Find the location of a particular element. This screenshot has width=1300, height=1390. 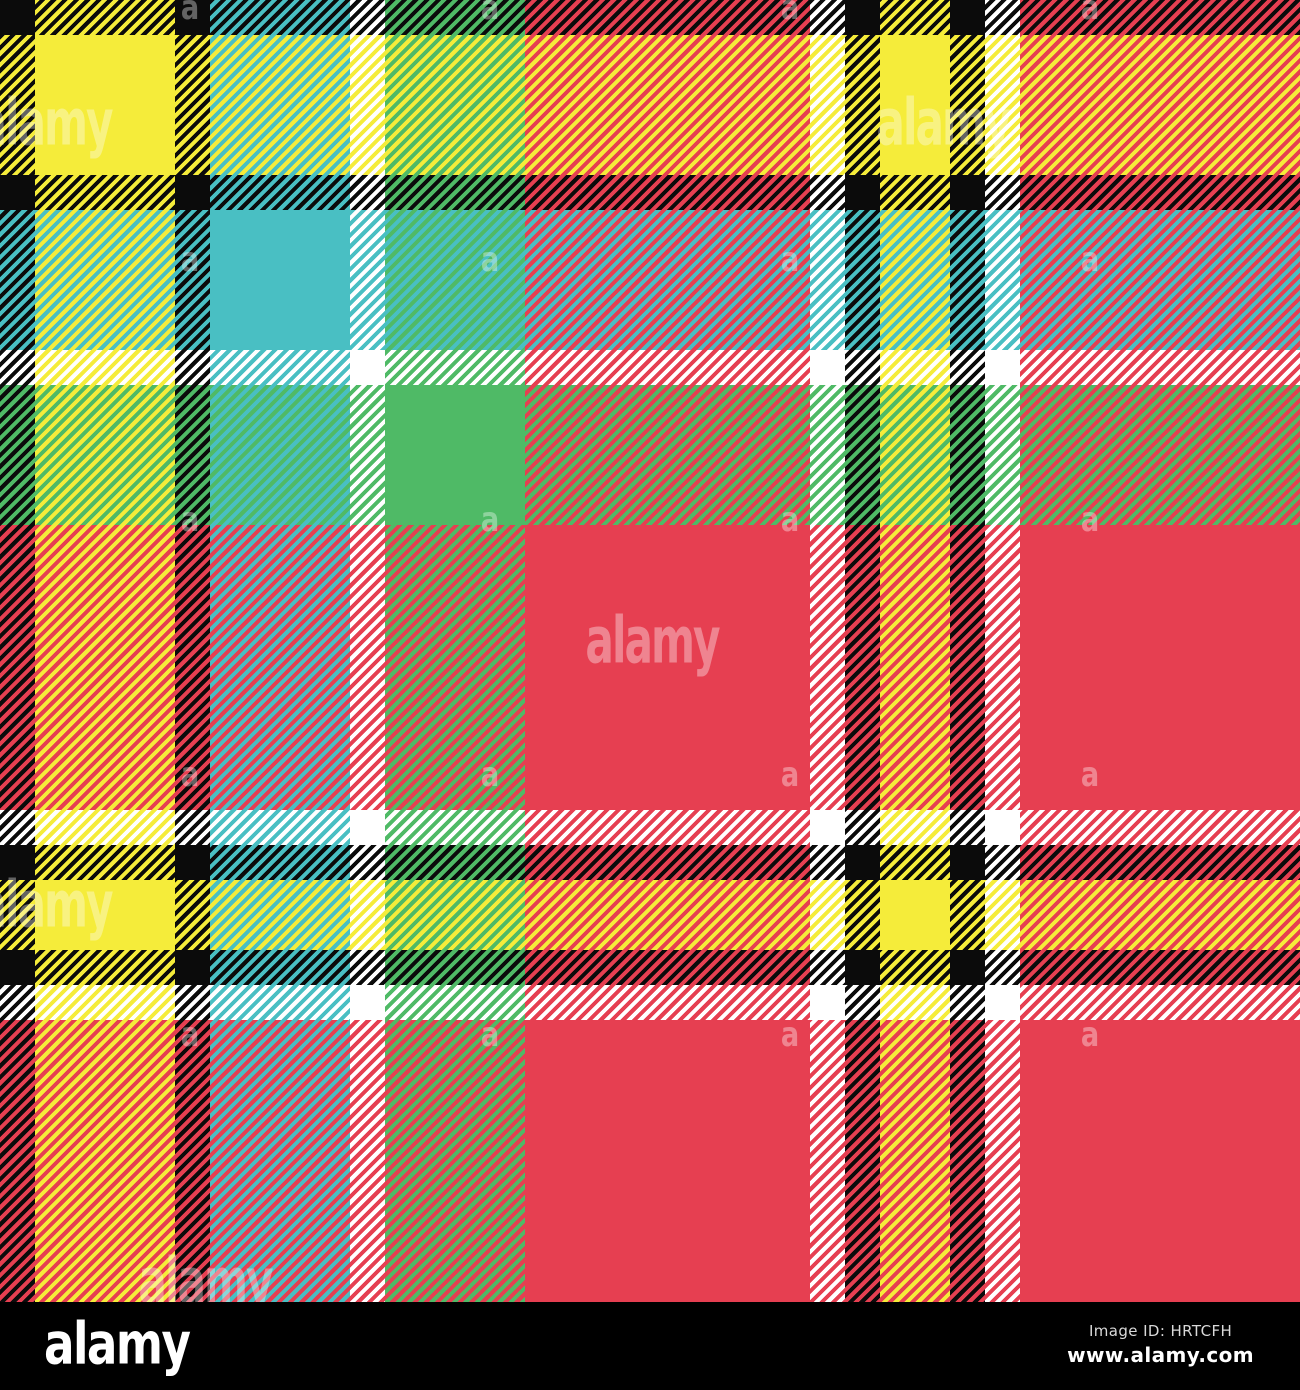

credit-bar: alamy Image ID: HRTCFH www.alamy.com is located at coordinates (650, 1346).